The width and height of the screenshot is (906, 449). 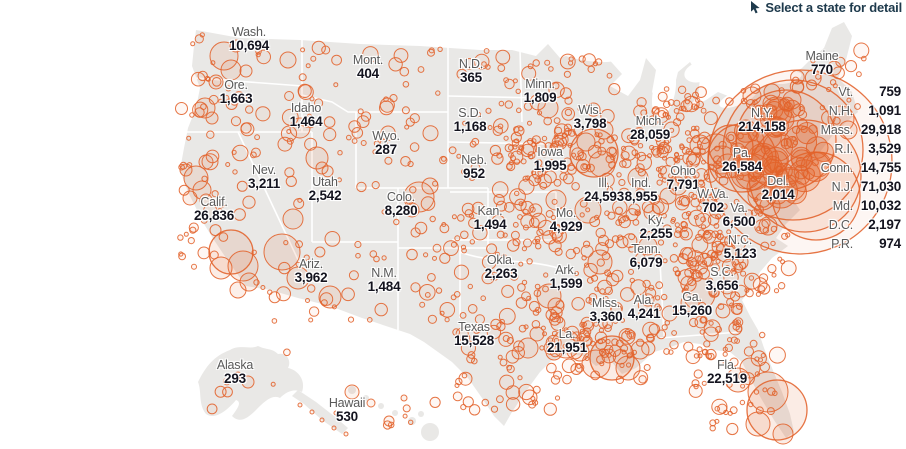 What do you see at coordinates (384, 273) in the screenshot?
I see `state-abbr: N.M.` at bounding box center [384, 273].